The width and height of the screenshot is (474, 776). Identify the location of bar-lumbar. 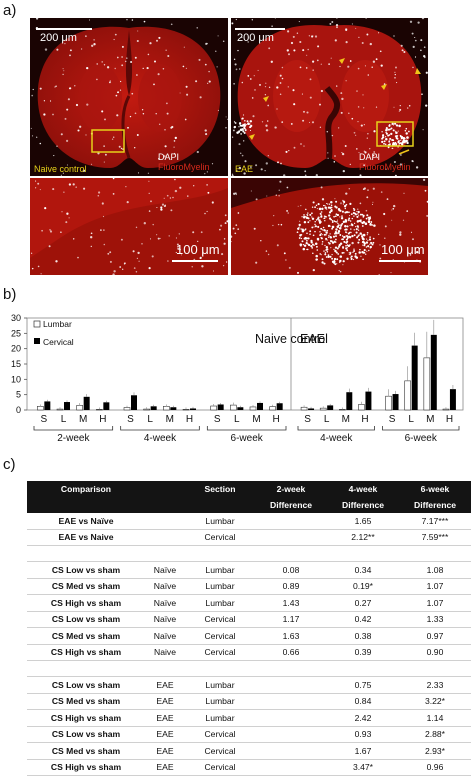
(342, 410).